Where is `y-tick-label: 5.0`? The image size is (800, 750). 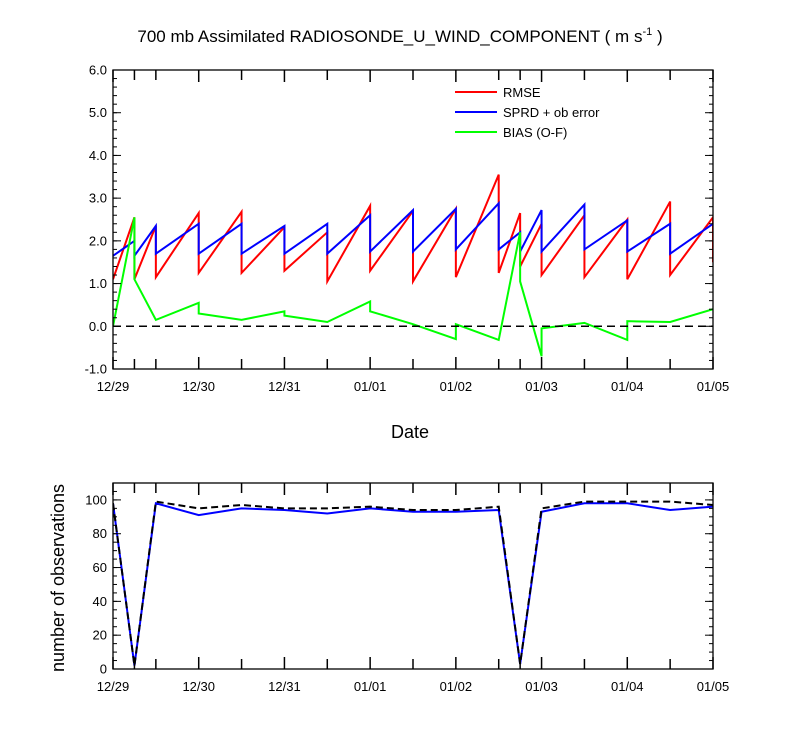 y-tick-label: 5.0 is located at coordinates (98, 112).